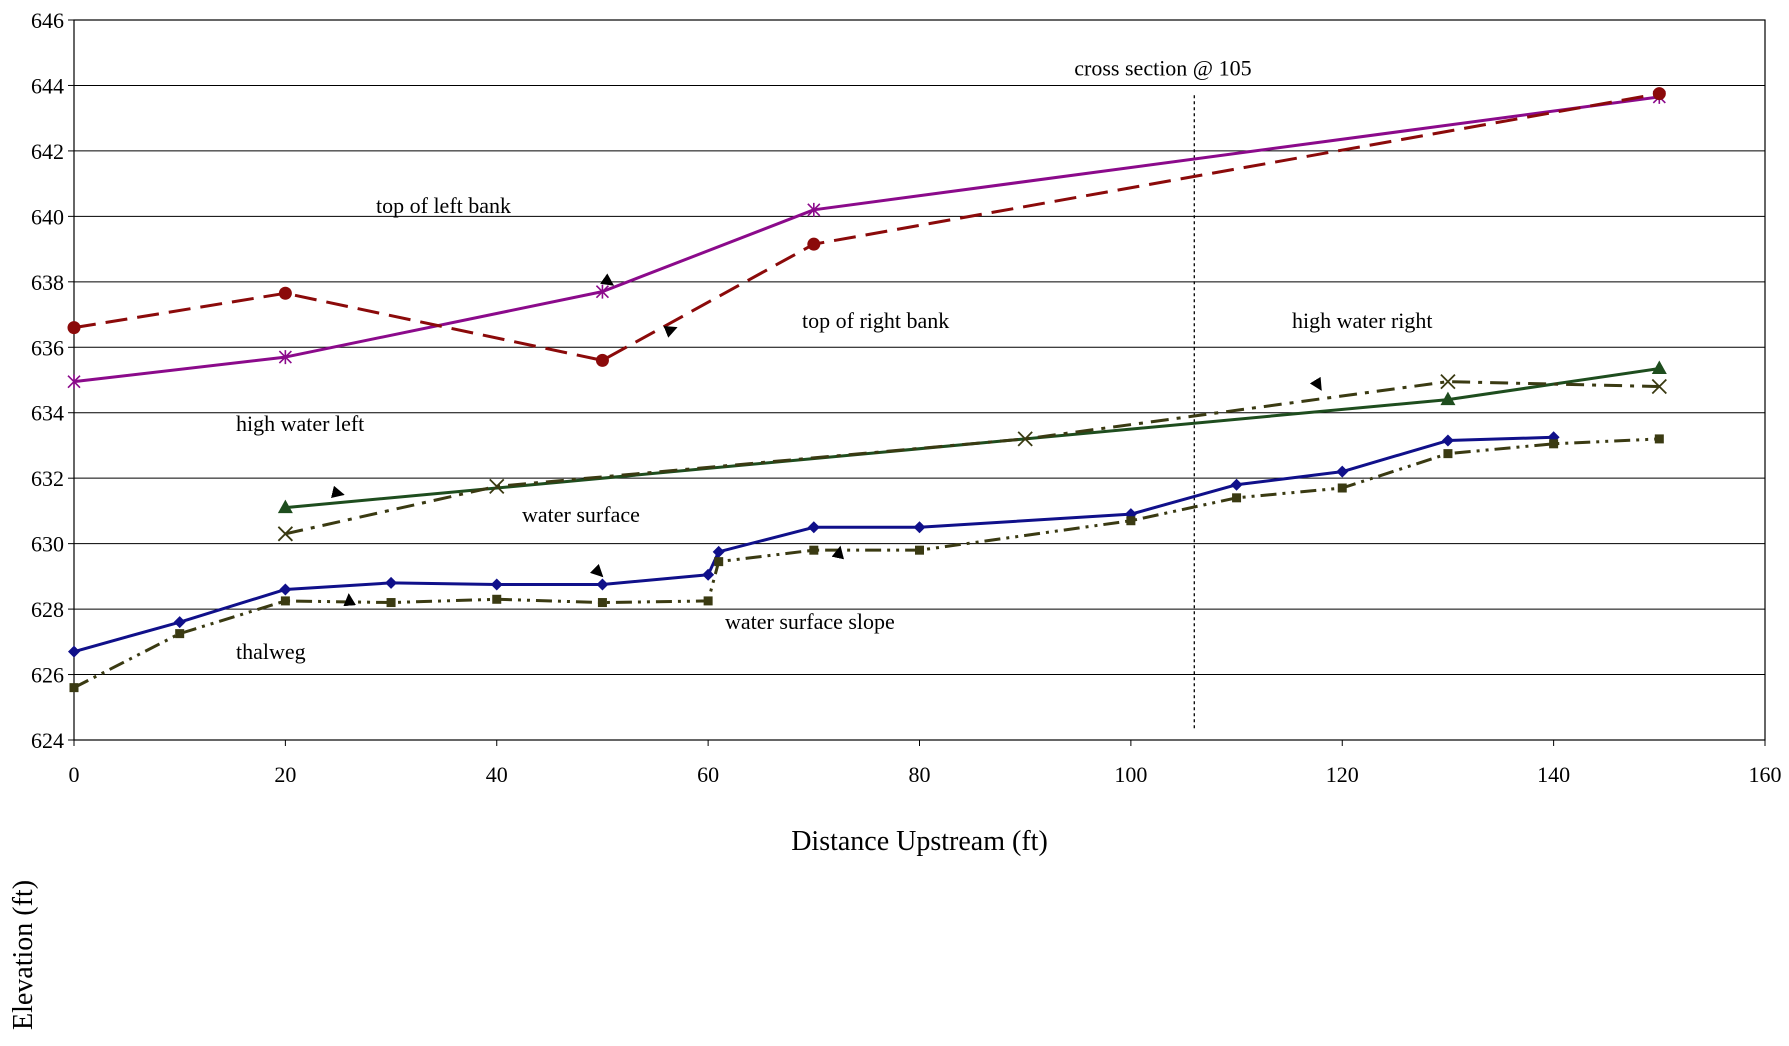  Describe the element at coordinates (340, 494) in the screenshot. I see `annotation-arrow-high_water_left` at that location.